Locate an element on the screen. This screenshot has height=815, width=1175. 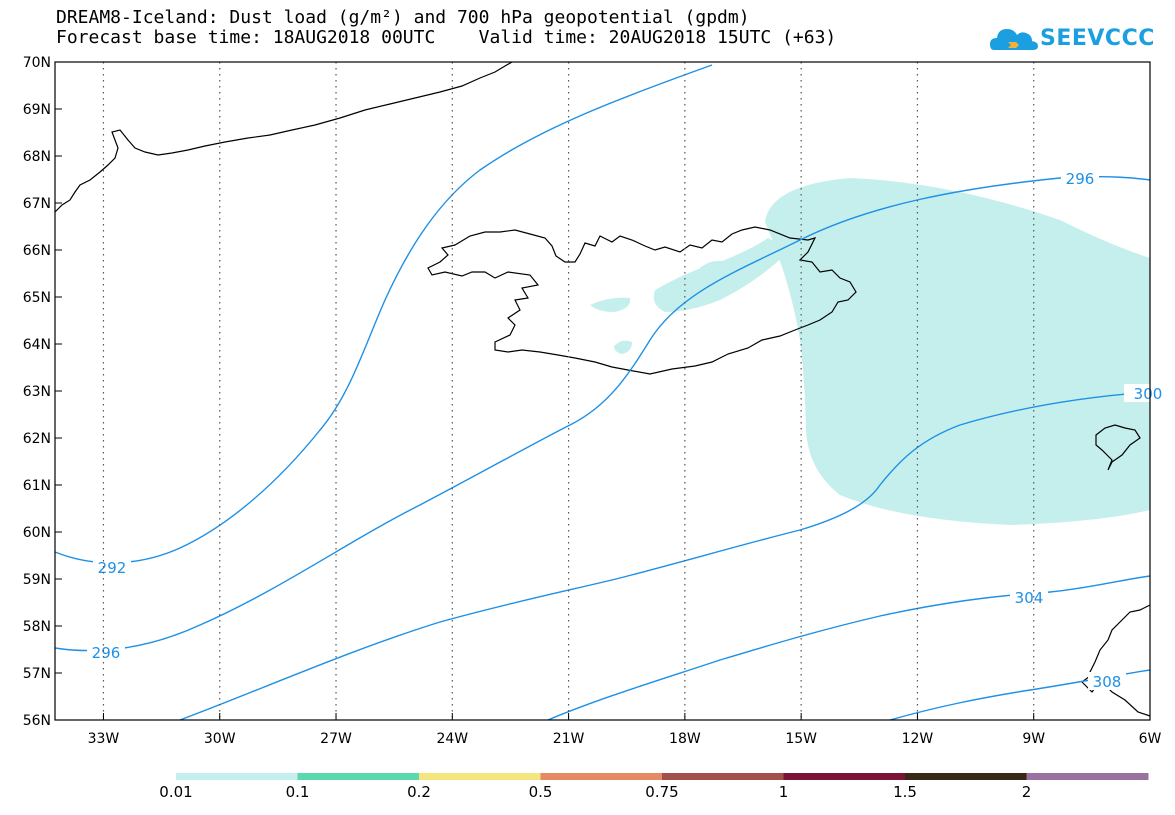
lat-label: 59N is located at coordinates (37, 580).